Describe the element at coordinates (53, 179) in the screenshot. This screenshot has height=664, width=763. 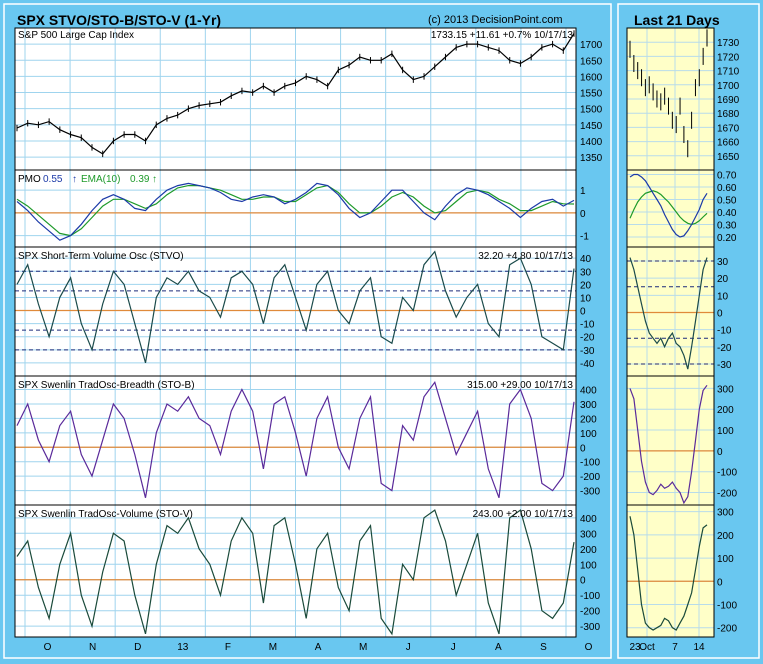
I see `pmo-value: 0.55` at that location.